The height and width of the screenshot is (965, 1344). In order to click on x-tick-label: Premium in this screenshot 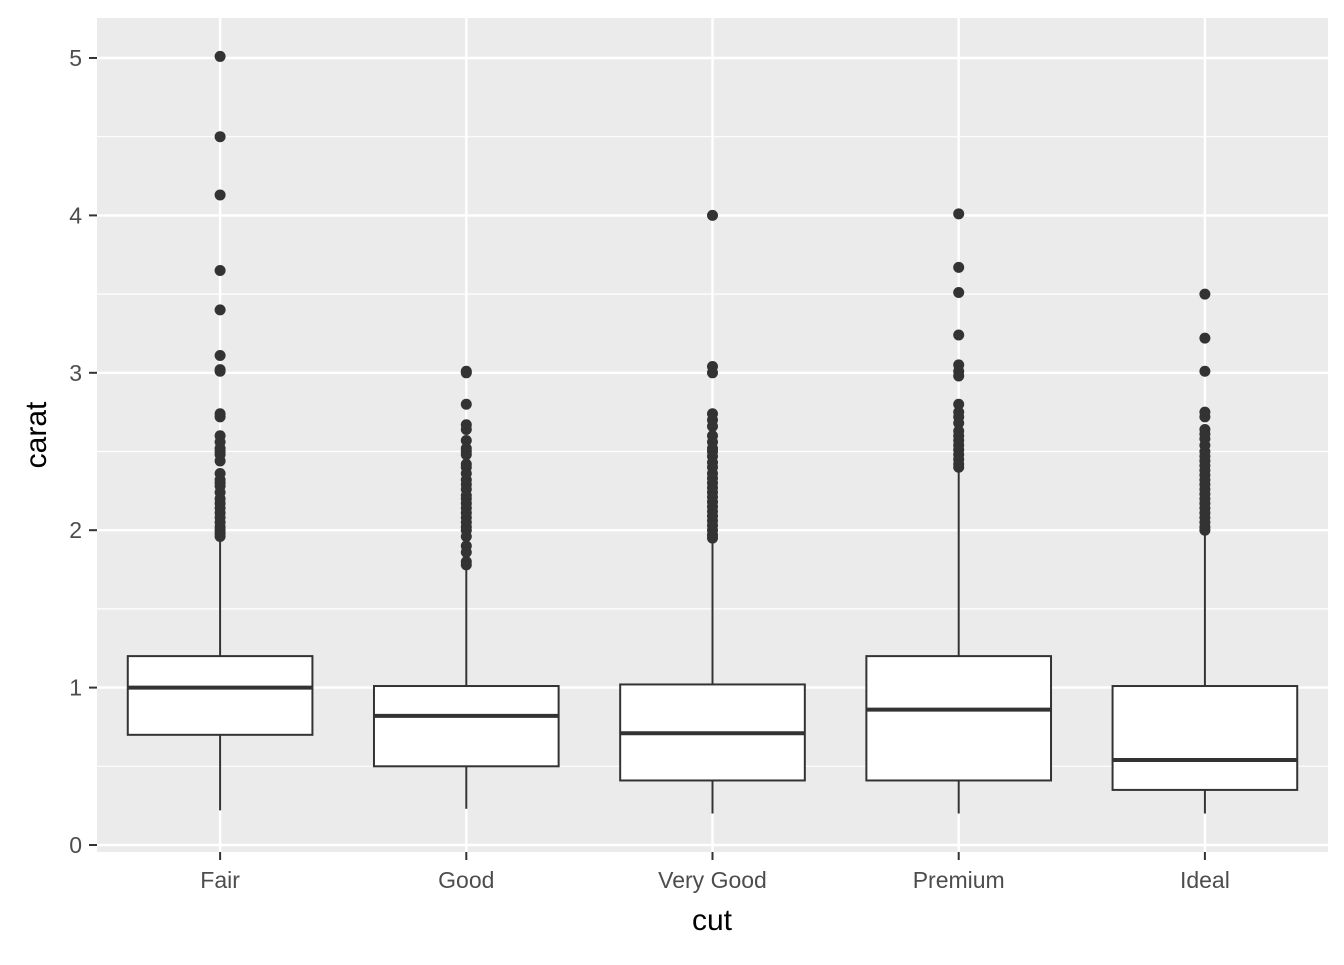, I will do `click(959, 880)`.